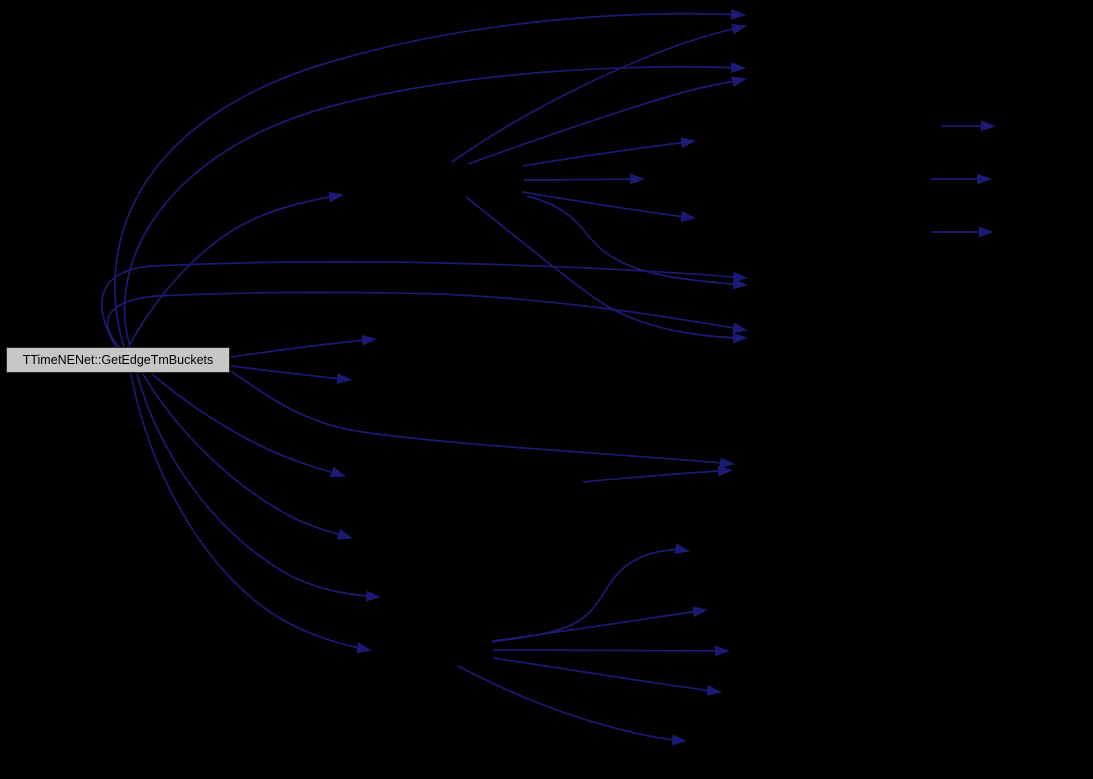  What do you see at coordinates (572, 705) in the screenshot?
I see `edge-hub2-to-bottom-target5` at bounding box center [572, 705].